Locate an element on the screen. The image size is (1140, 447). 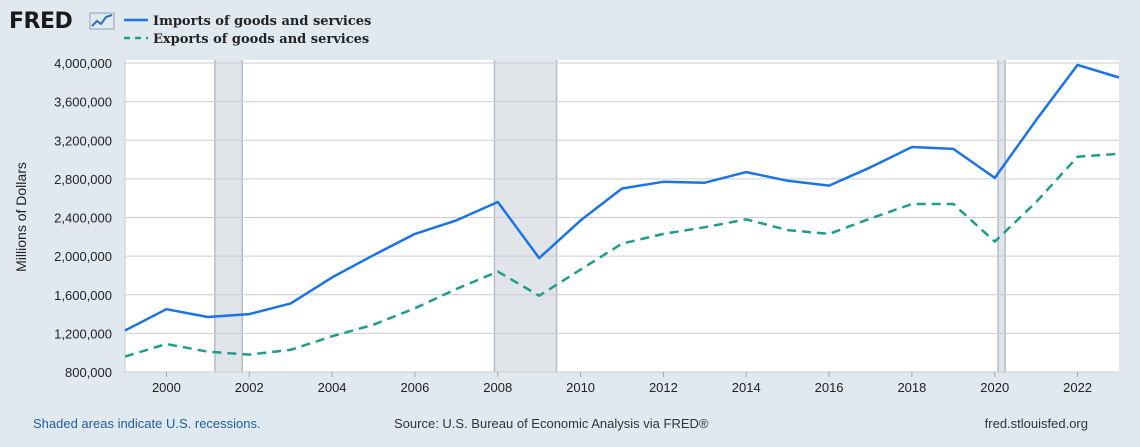
legend-label-imports: Imports of goods and services is located at coordinates (262, 21).